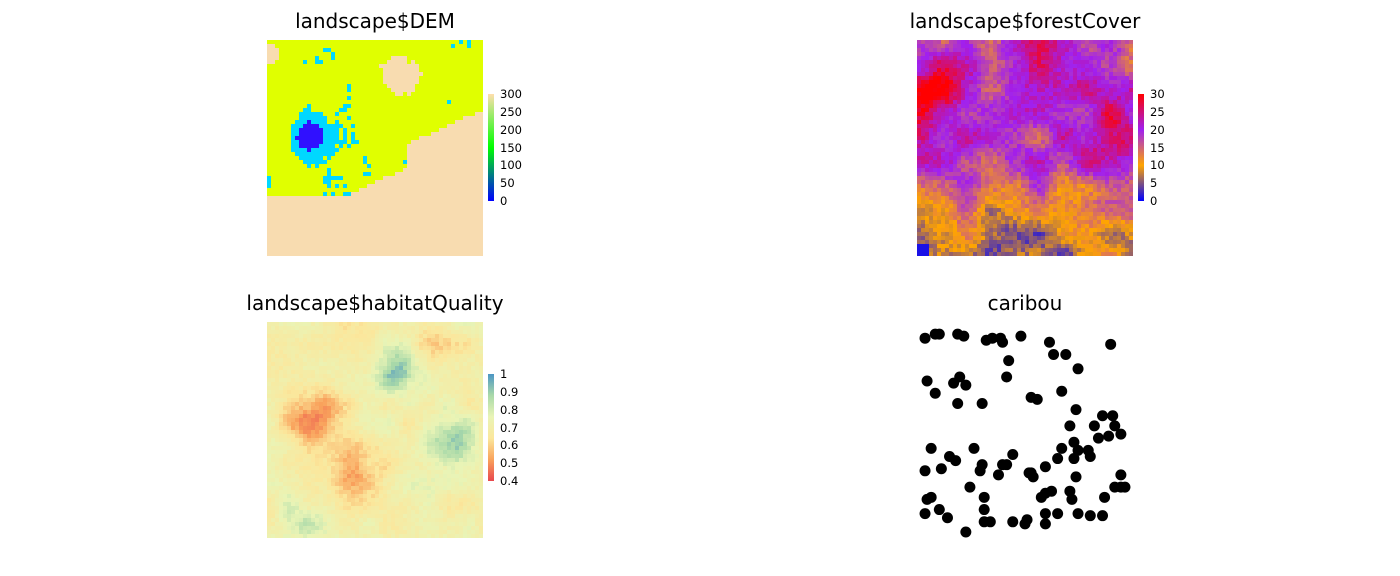  I want to click on forestcover-raster, so click(1025, 148).